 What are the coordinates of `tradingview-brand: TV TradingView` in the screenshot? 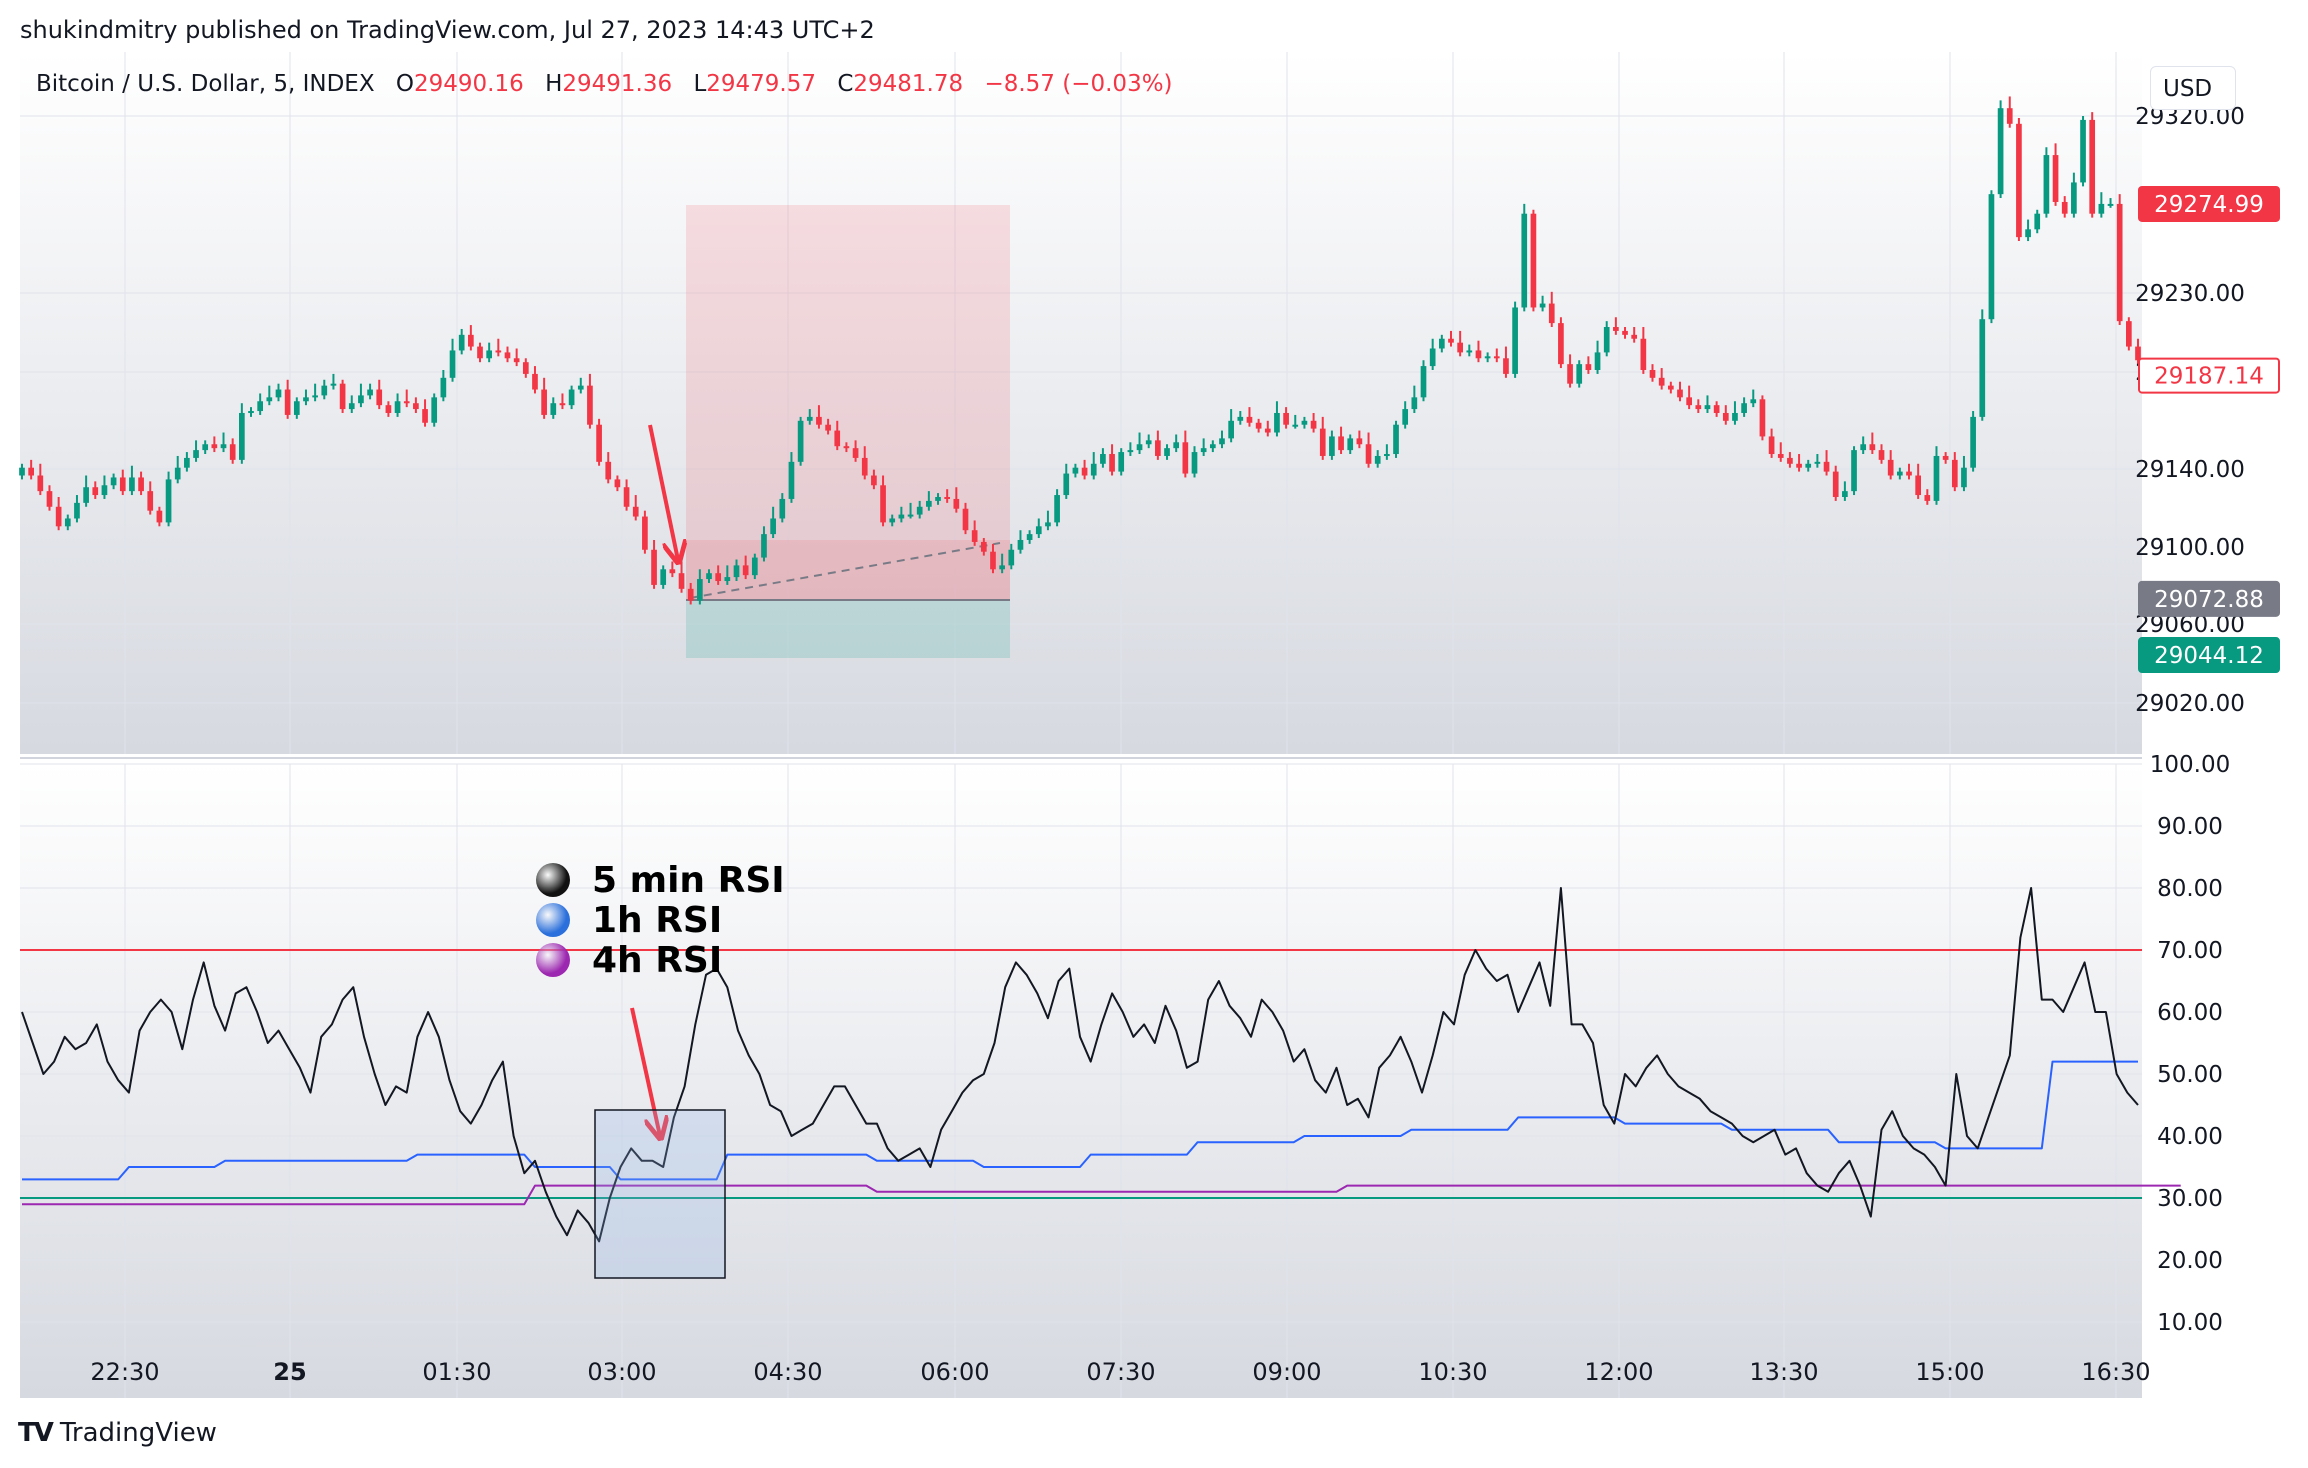 It's located at (117, 1433).